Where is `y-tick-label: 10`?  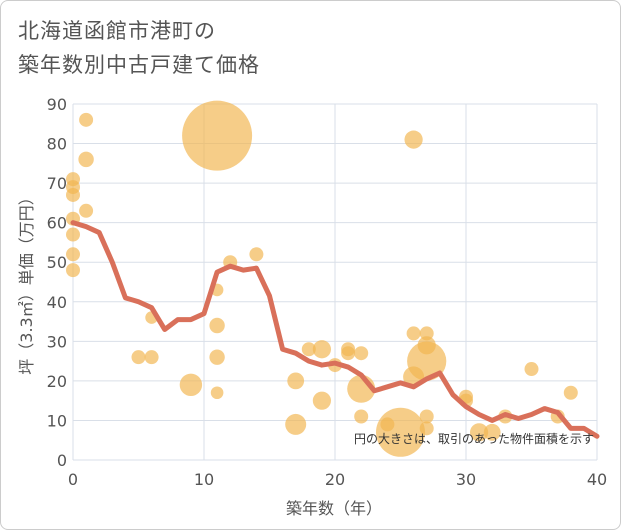
y-tick-label: 10 is located at coordinates (57, 420).